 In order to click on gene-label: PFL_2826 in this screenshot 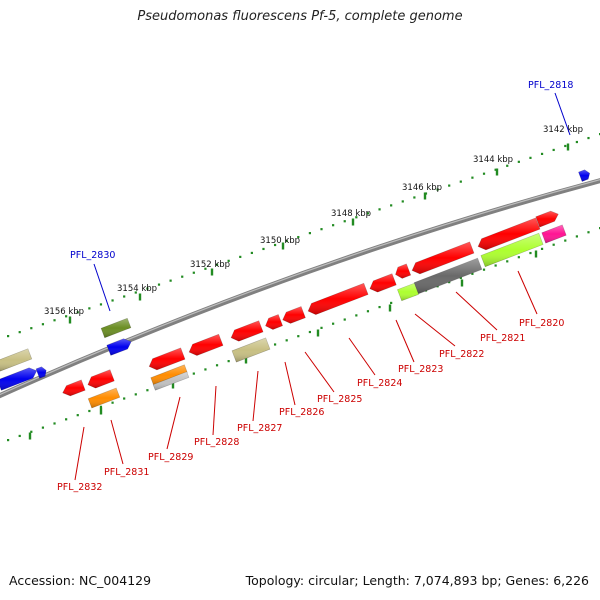, I will do `click(301, 412)`.